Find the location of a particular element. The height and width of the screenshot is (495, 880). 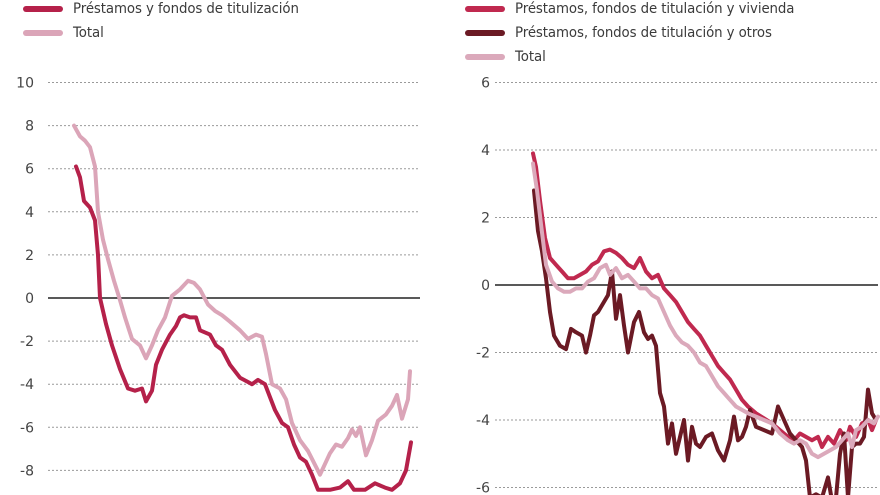

legend-item-otros: Préstamos, fondos de titulación y otros is located at coordinates (629, 33).